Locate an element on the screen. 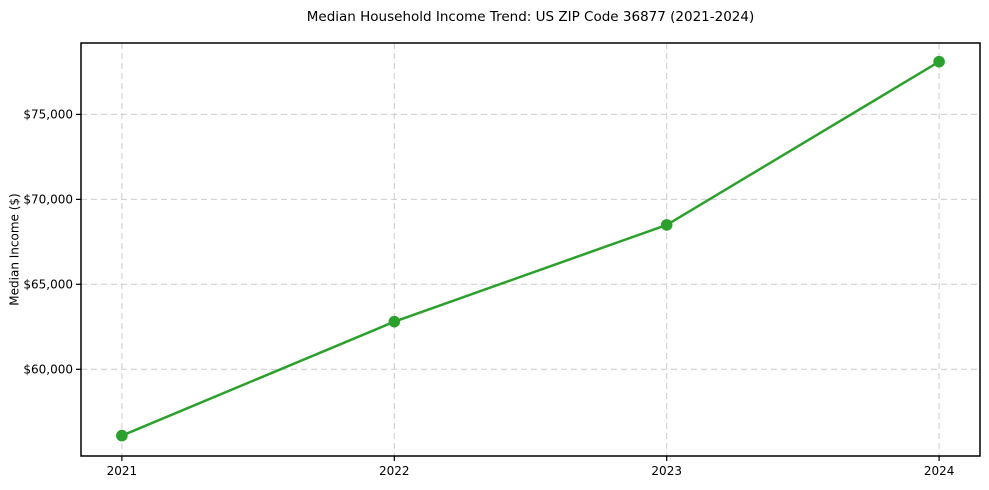 The height and width of the screenshot is (490, 989). y-tick-label: $60,000 is located at coordinates (48, 370).